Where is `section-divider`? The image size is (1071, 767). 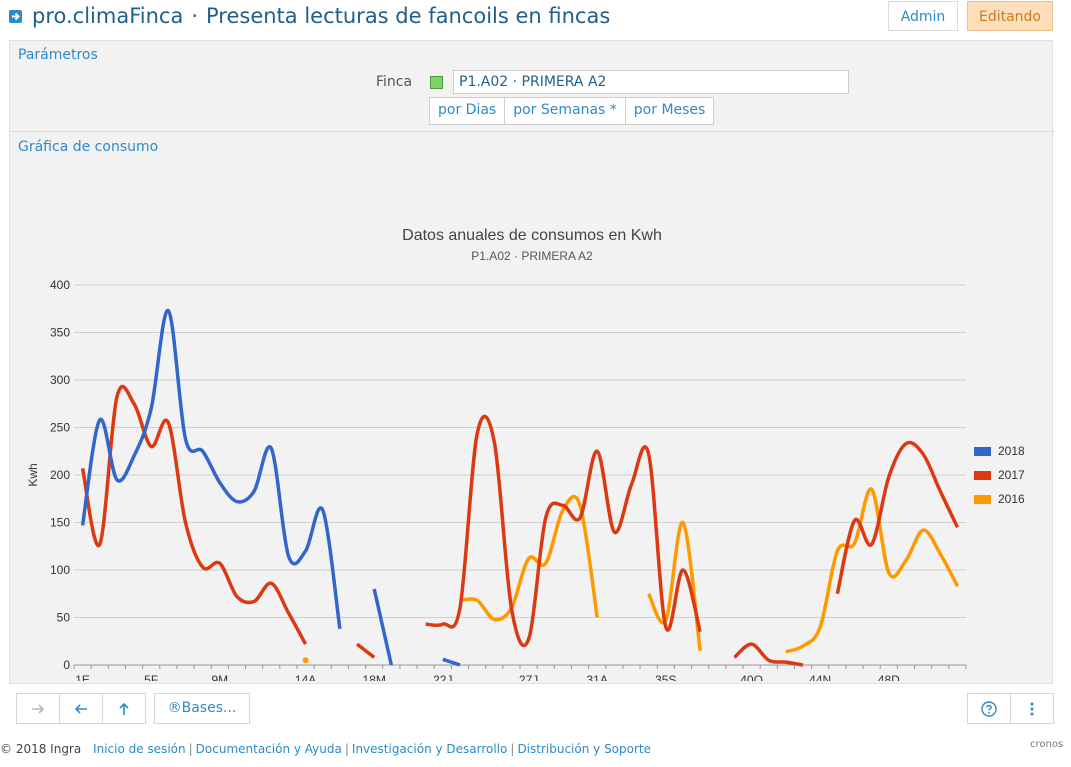
section-divider is located at coordinates (532, 131).